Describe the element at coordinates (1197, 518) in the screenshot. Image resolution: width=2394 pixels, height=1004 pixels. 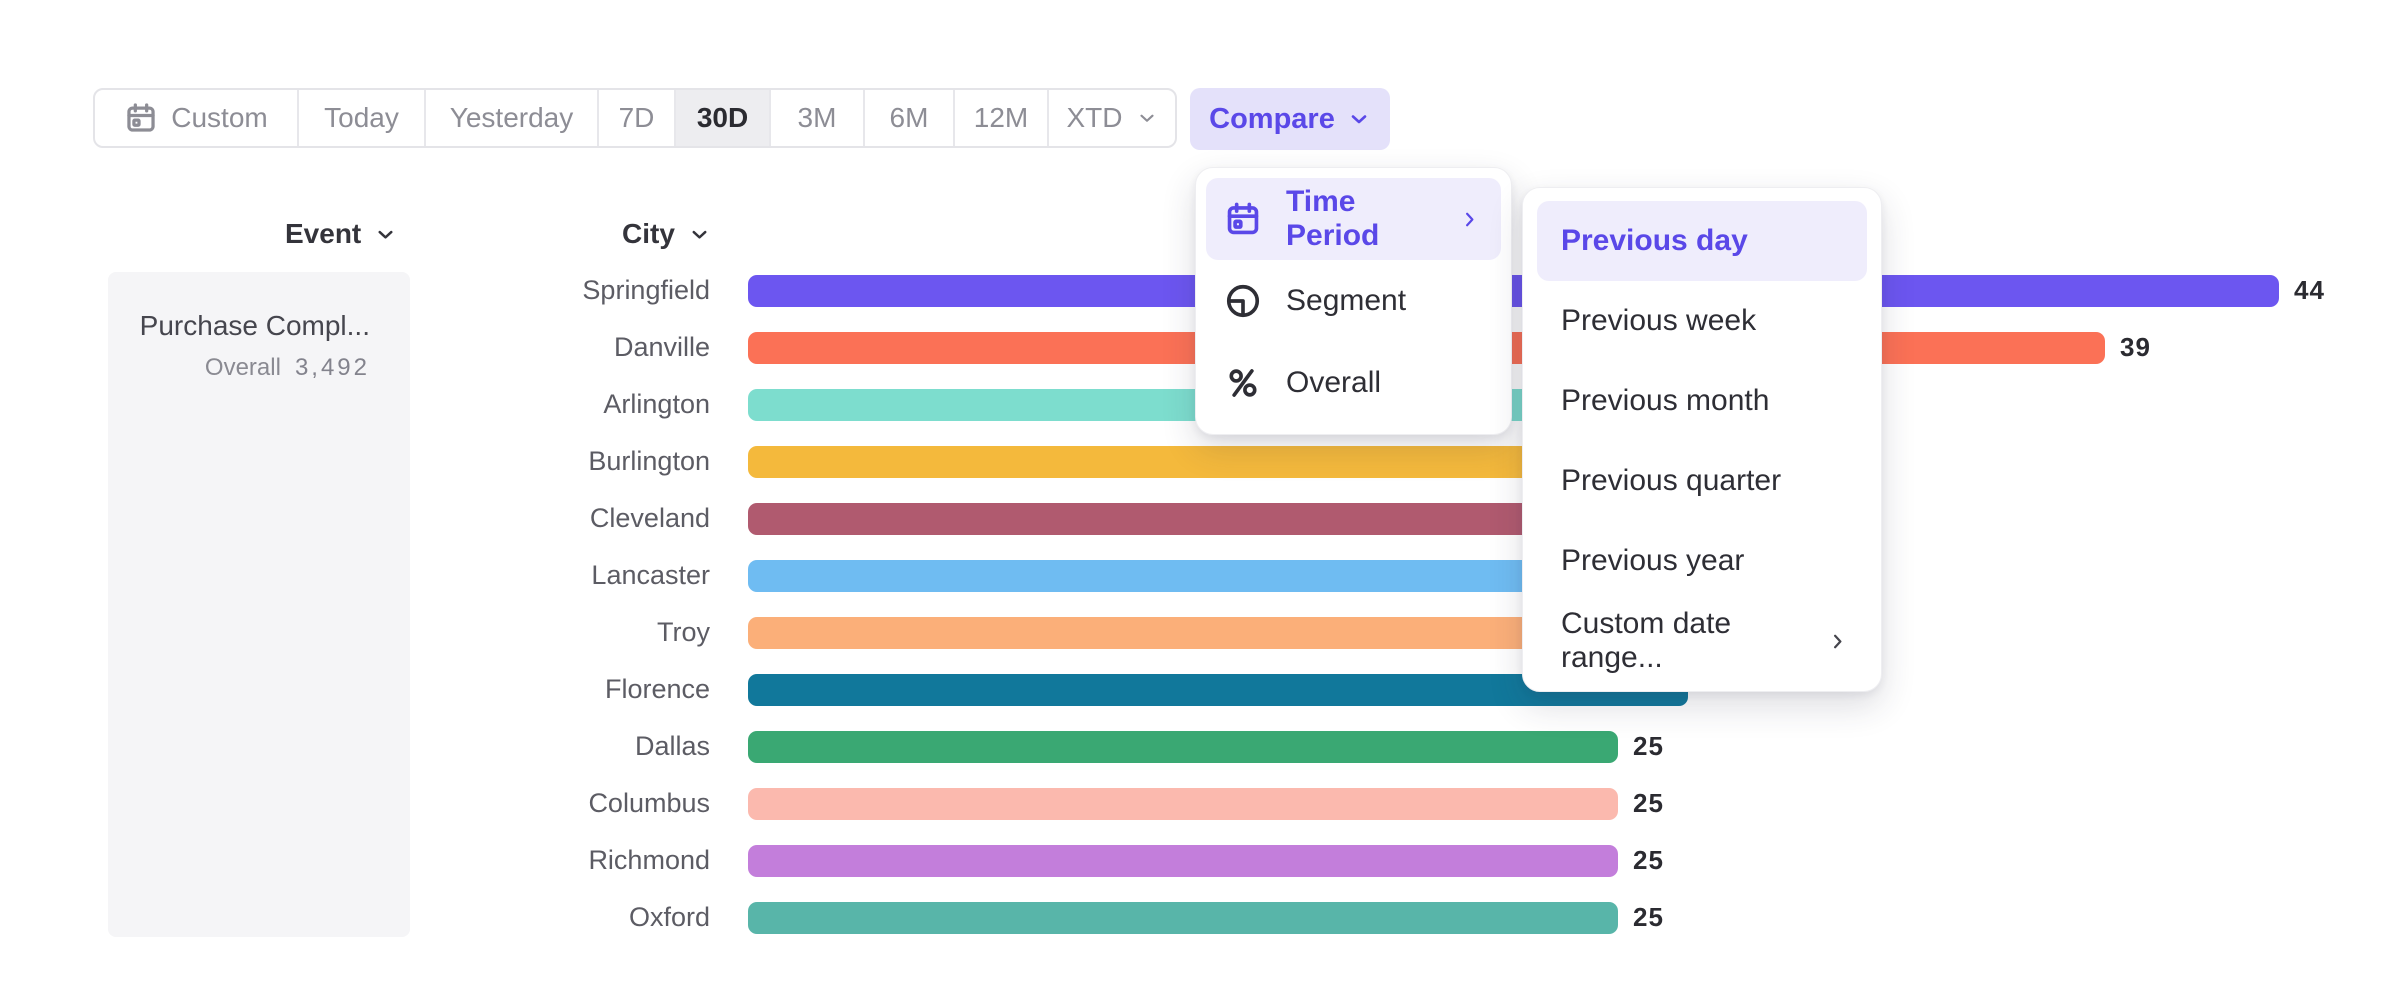
I see `chart-row-cleveland: Cleveland` at that location.